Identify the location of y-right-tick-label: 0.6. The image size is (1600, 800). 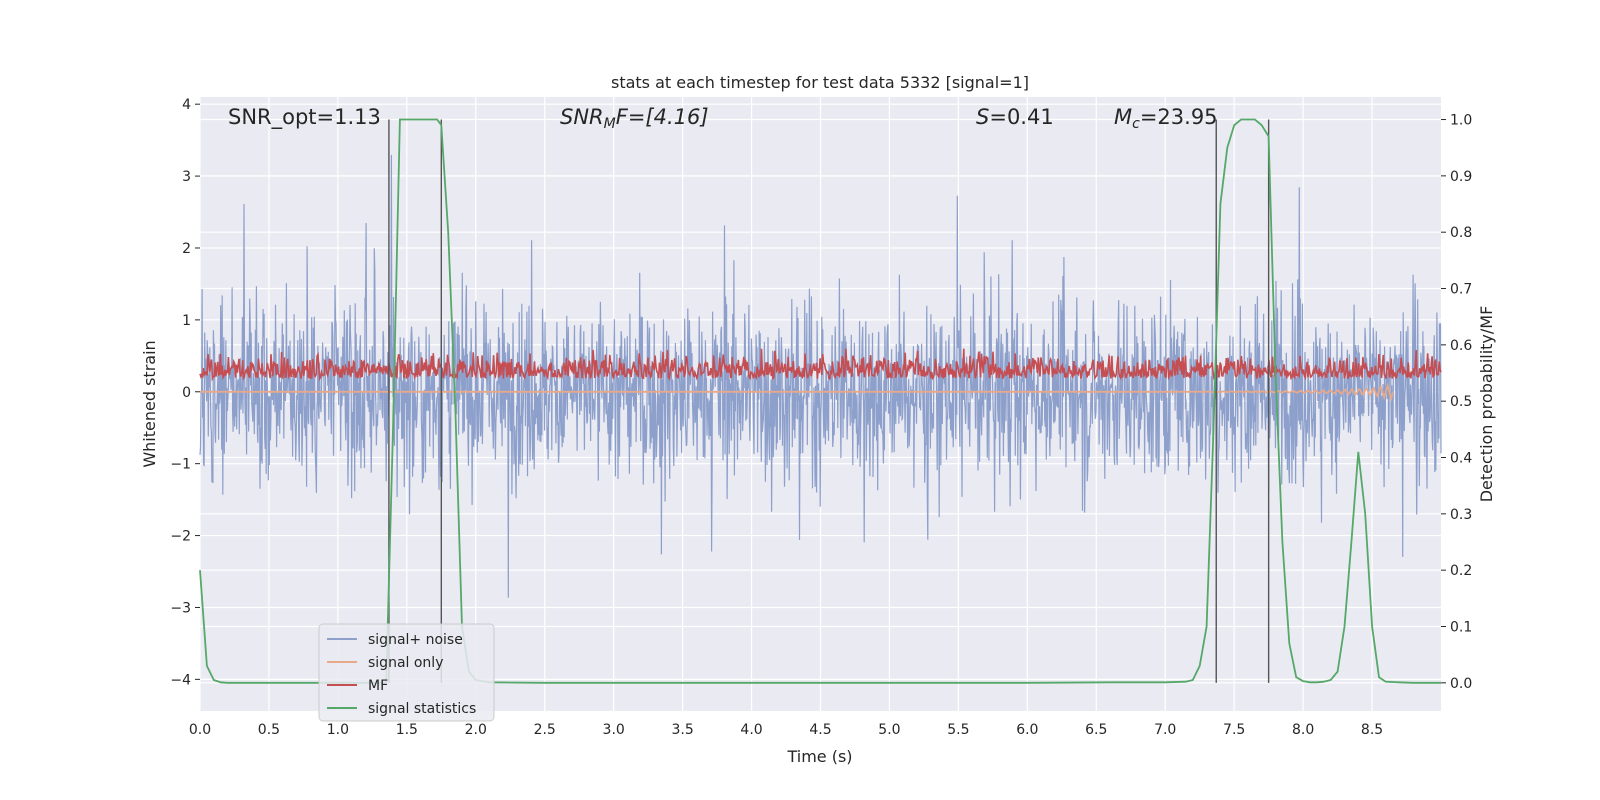
(1461, 346).